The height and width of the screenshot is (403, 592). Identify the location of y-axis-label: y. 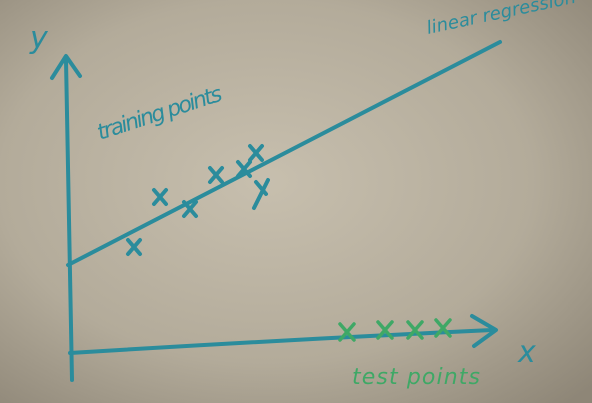
(39, 38).